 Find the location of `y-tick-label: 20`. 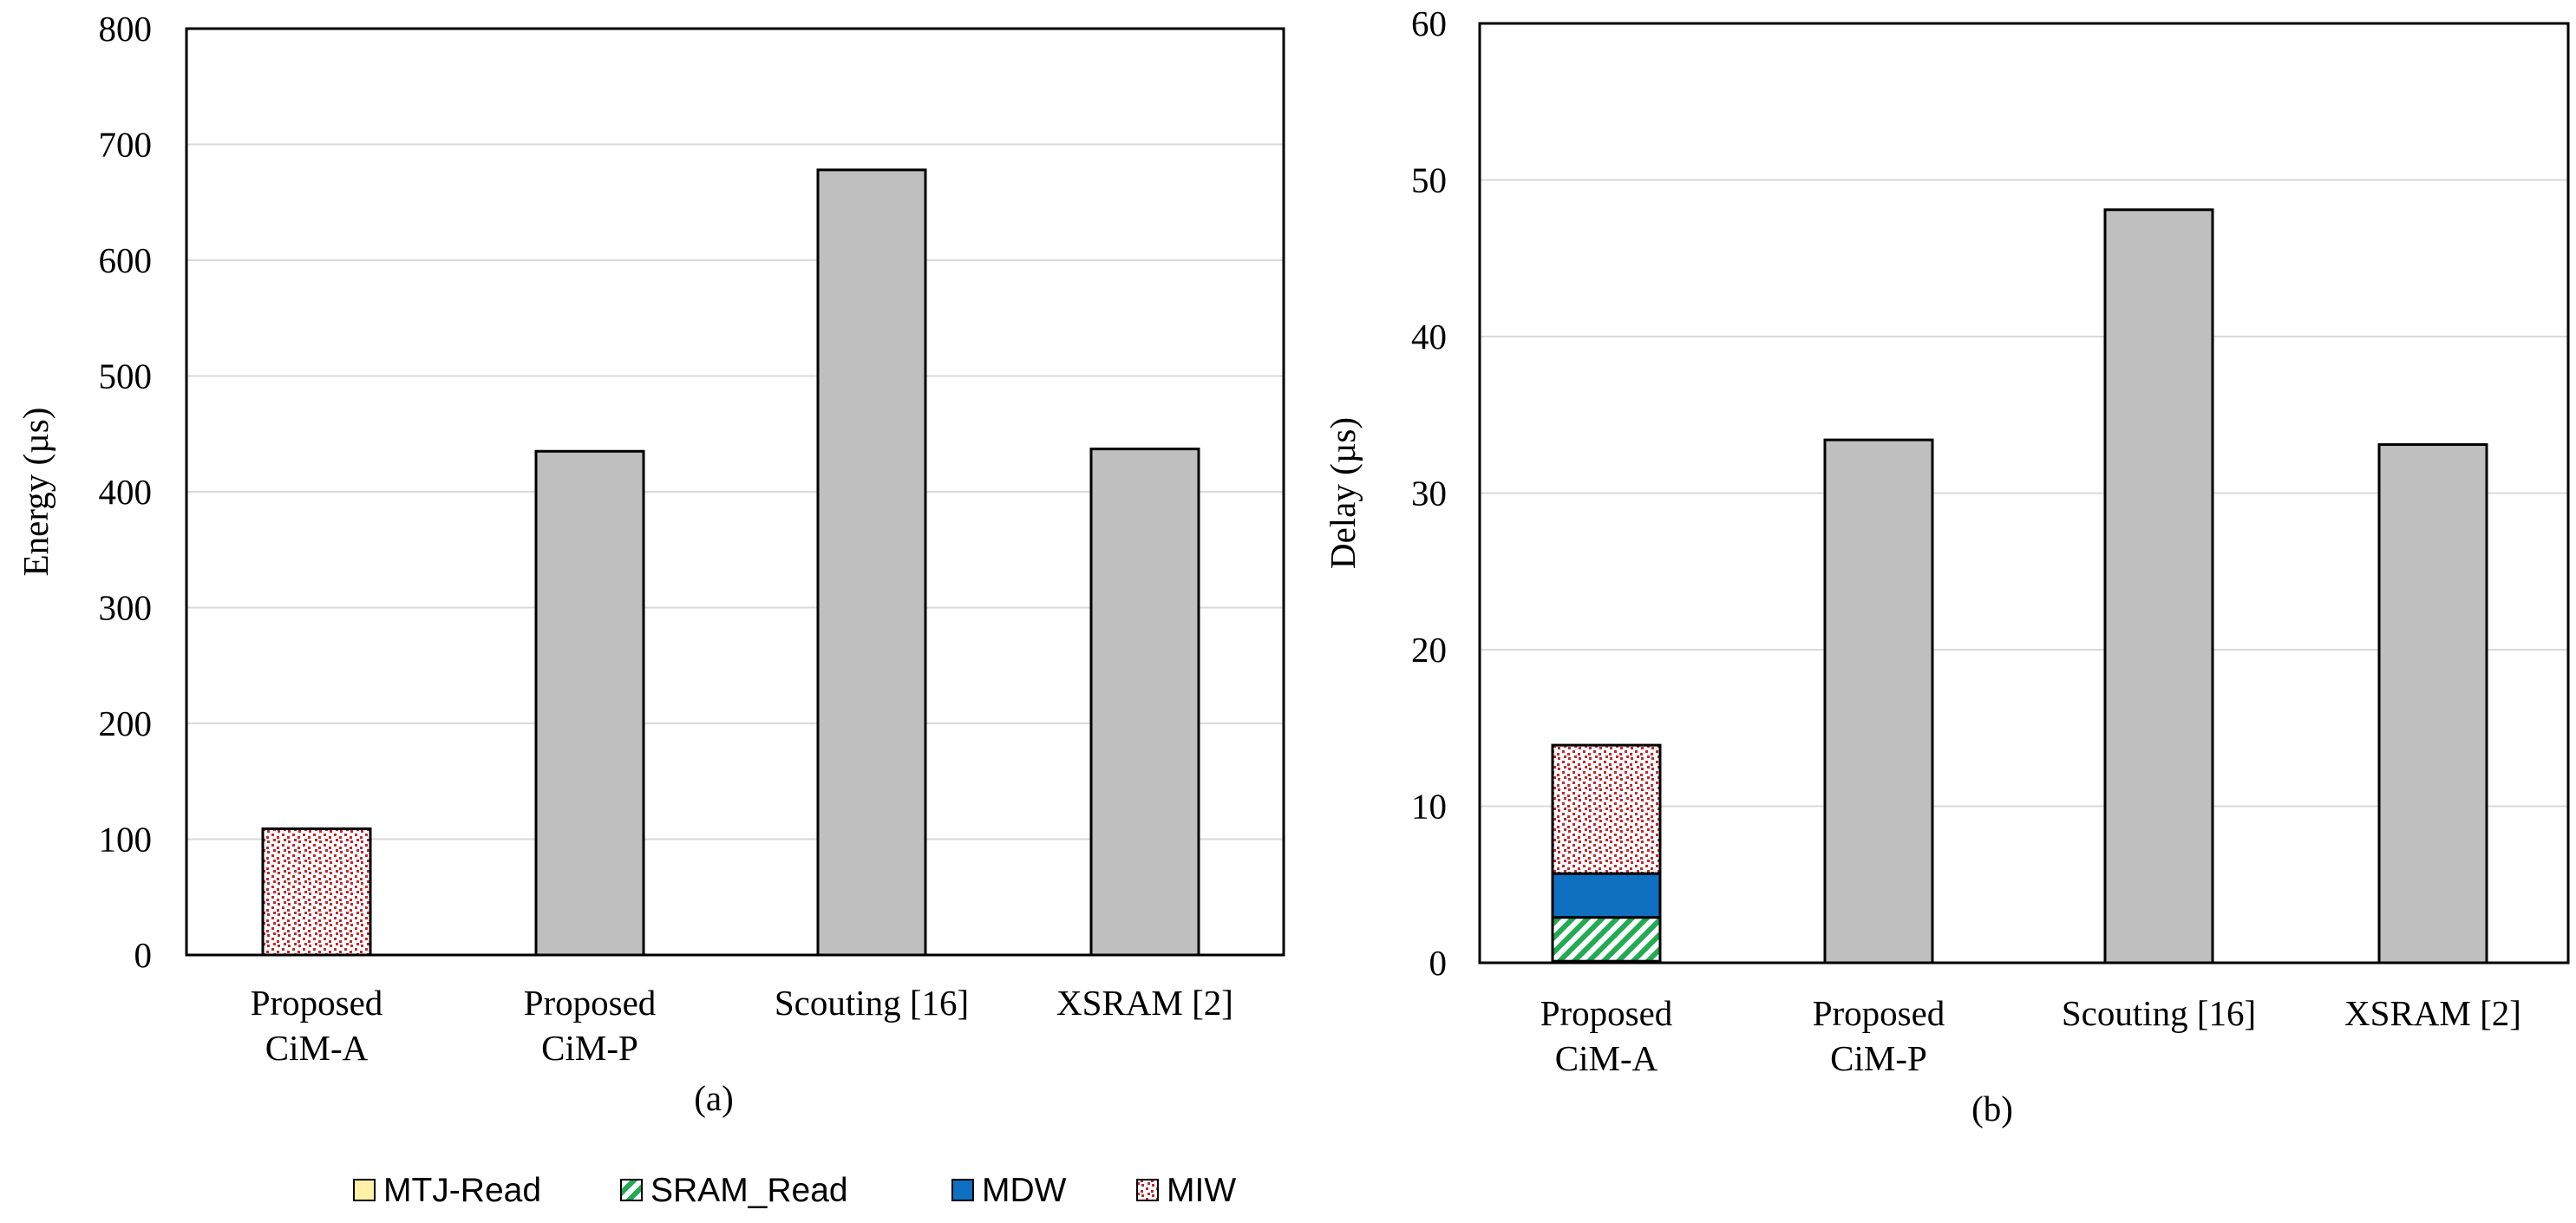

y-tick-label: 20 is located at coordinates (1429, 650).